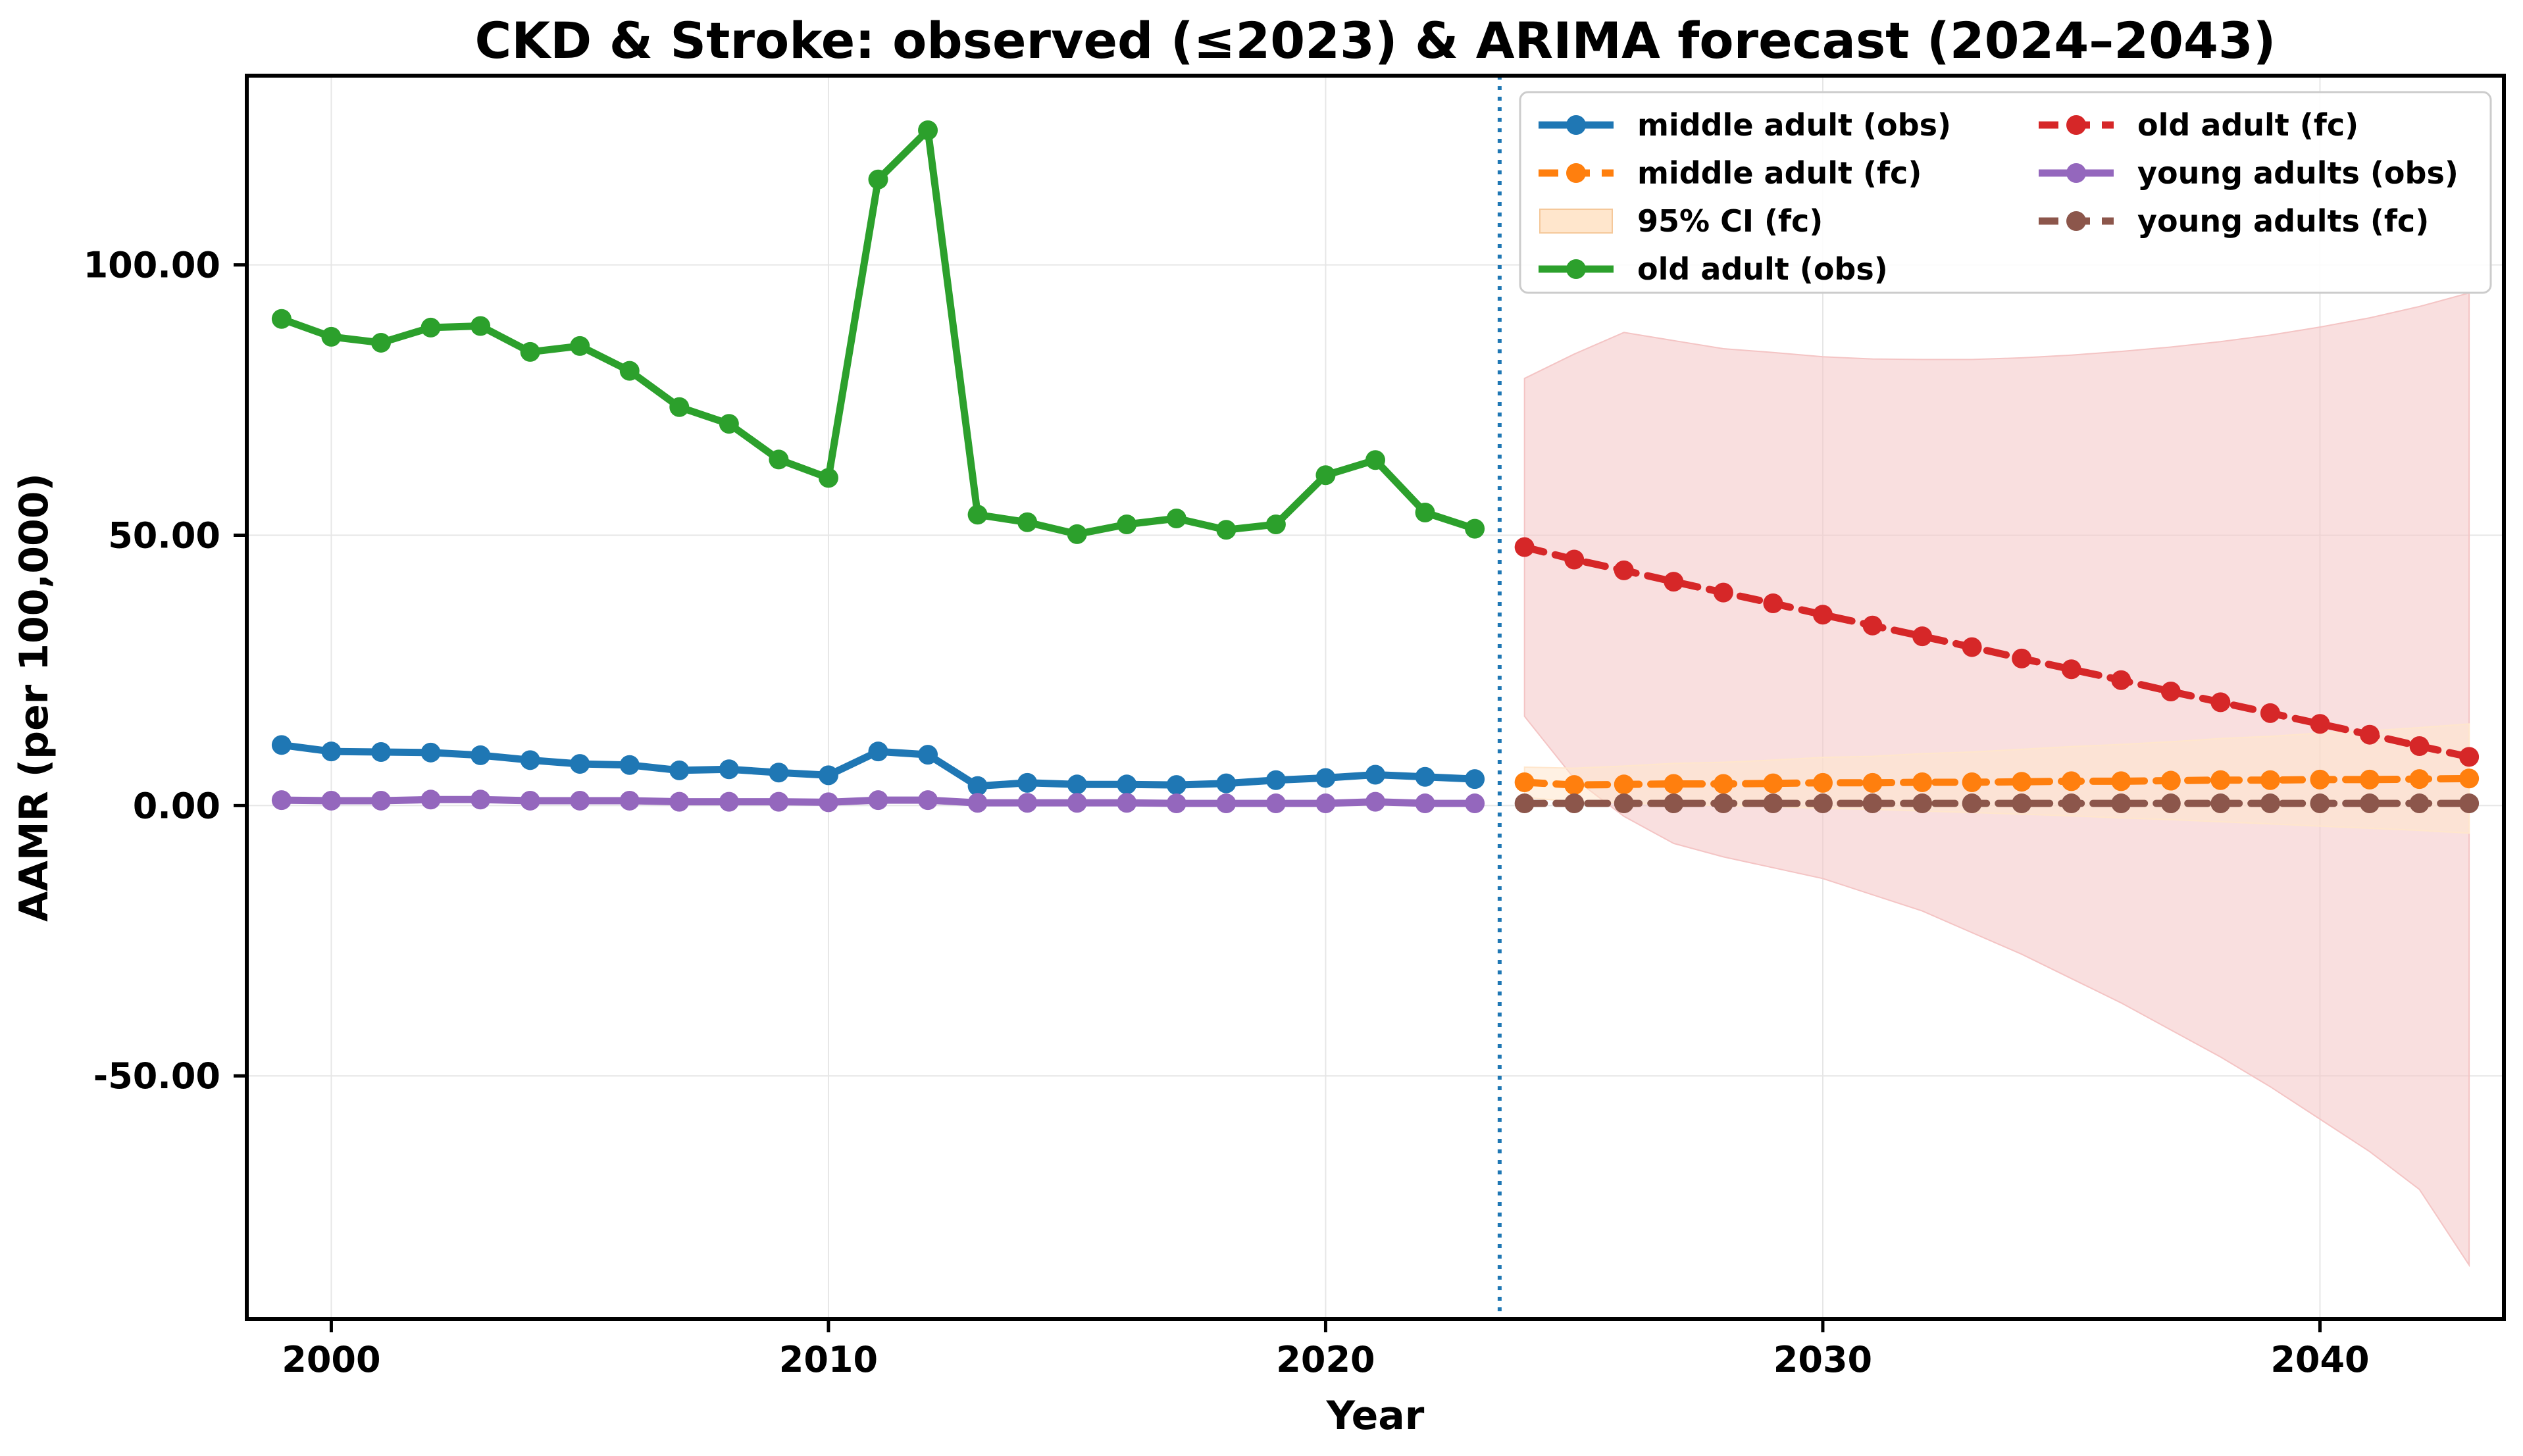 The image size is (2523, 1456). I want to click on x-tick-label: 2010, so click(828, 1359).